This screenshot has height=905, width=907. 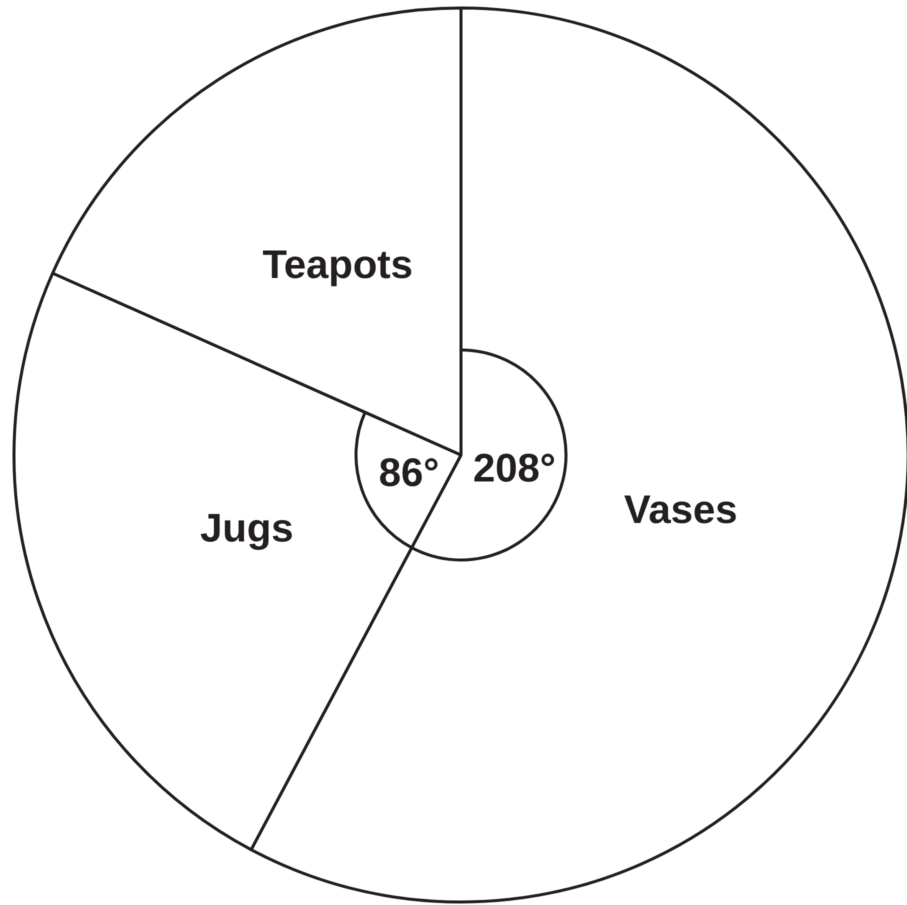 I want to click on data-label: 208°, so click(x=514, y=468).